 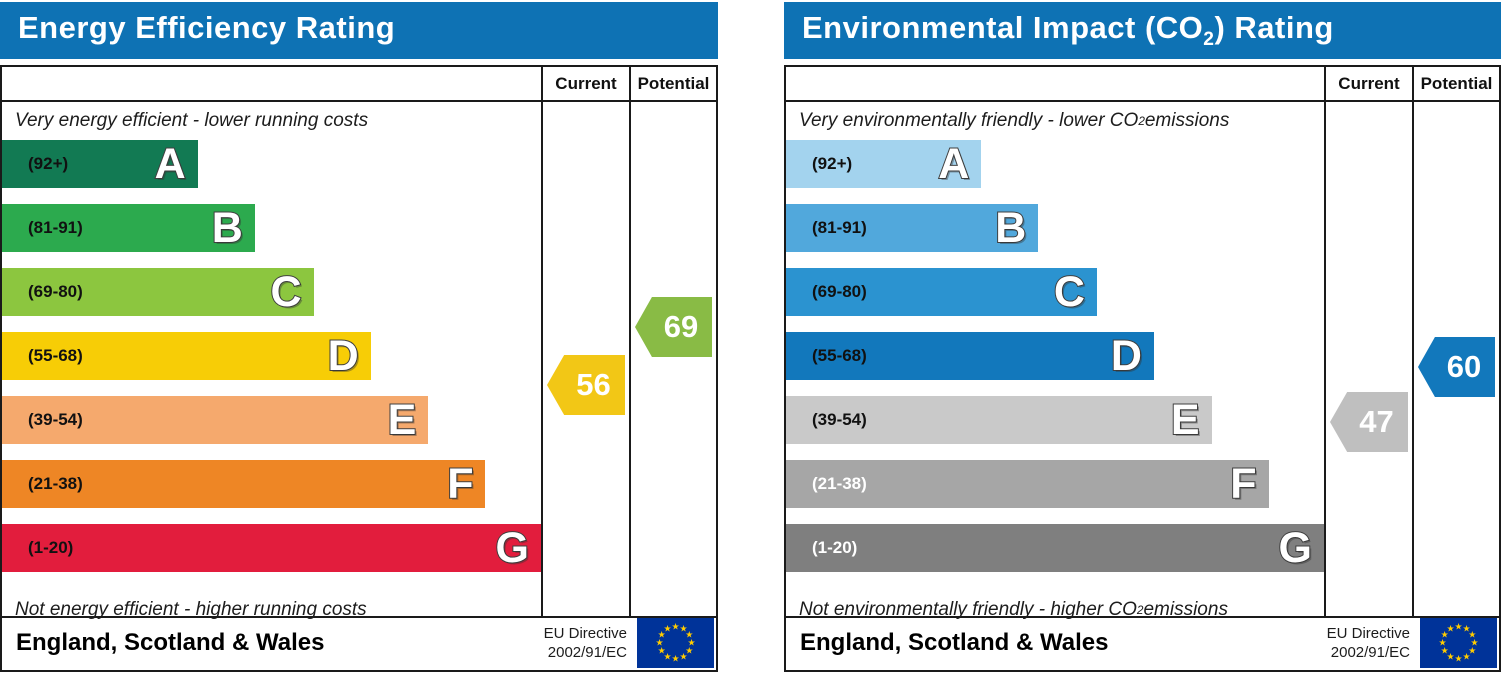 What do you see at coordinates (941, 292) in the screenshot?
I see `environmental-band-c: (69-80) C` at bounding box center [941, 292].